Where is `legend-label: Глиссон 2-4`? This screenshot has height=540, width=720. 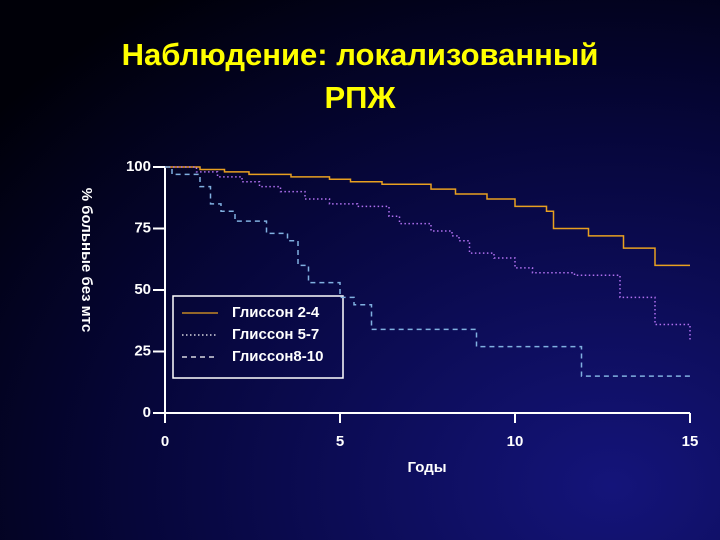
legend-label: Глиссон 2-4 is located at coordinates (276, 312).